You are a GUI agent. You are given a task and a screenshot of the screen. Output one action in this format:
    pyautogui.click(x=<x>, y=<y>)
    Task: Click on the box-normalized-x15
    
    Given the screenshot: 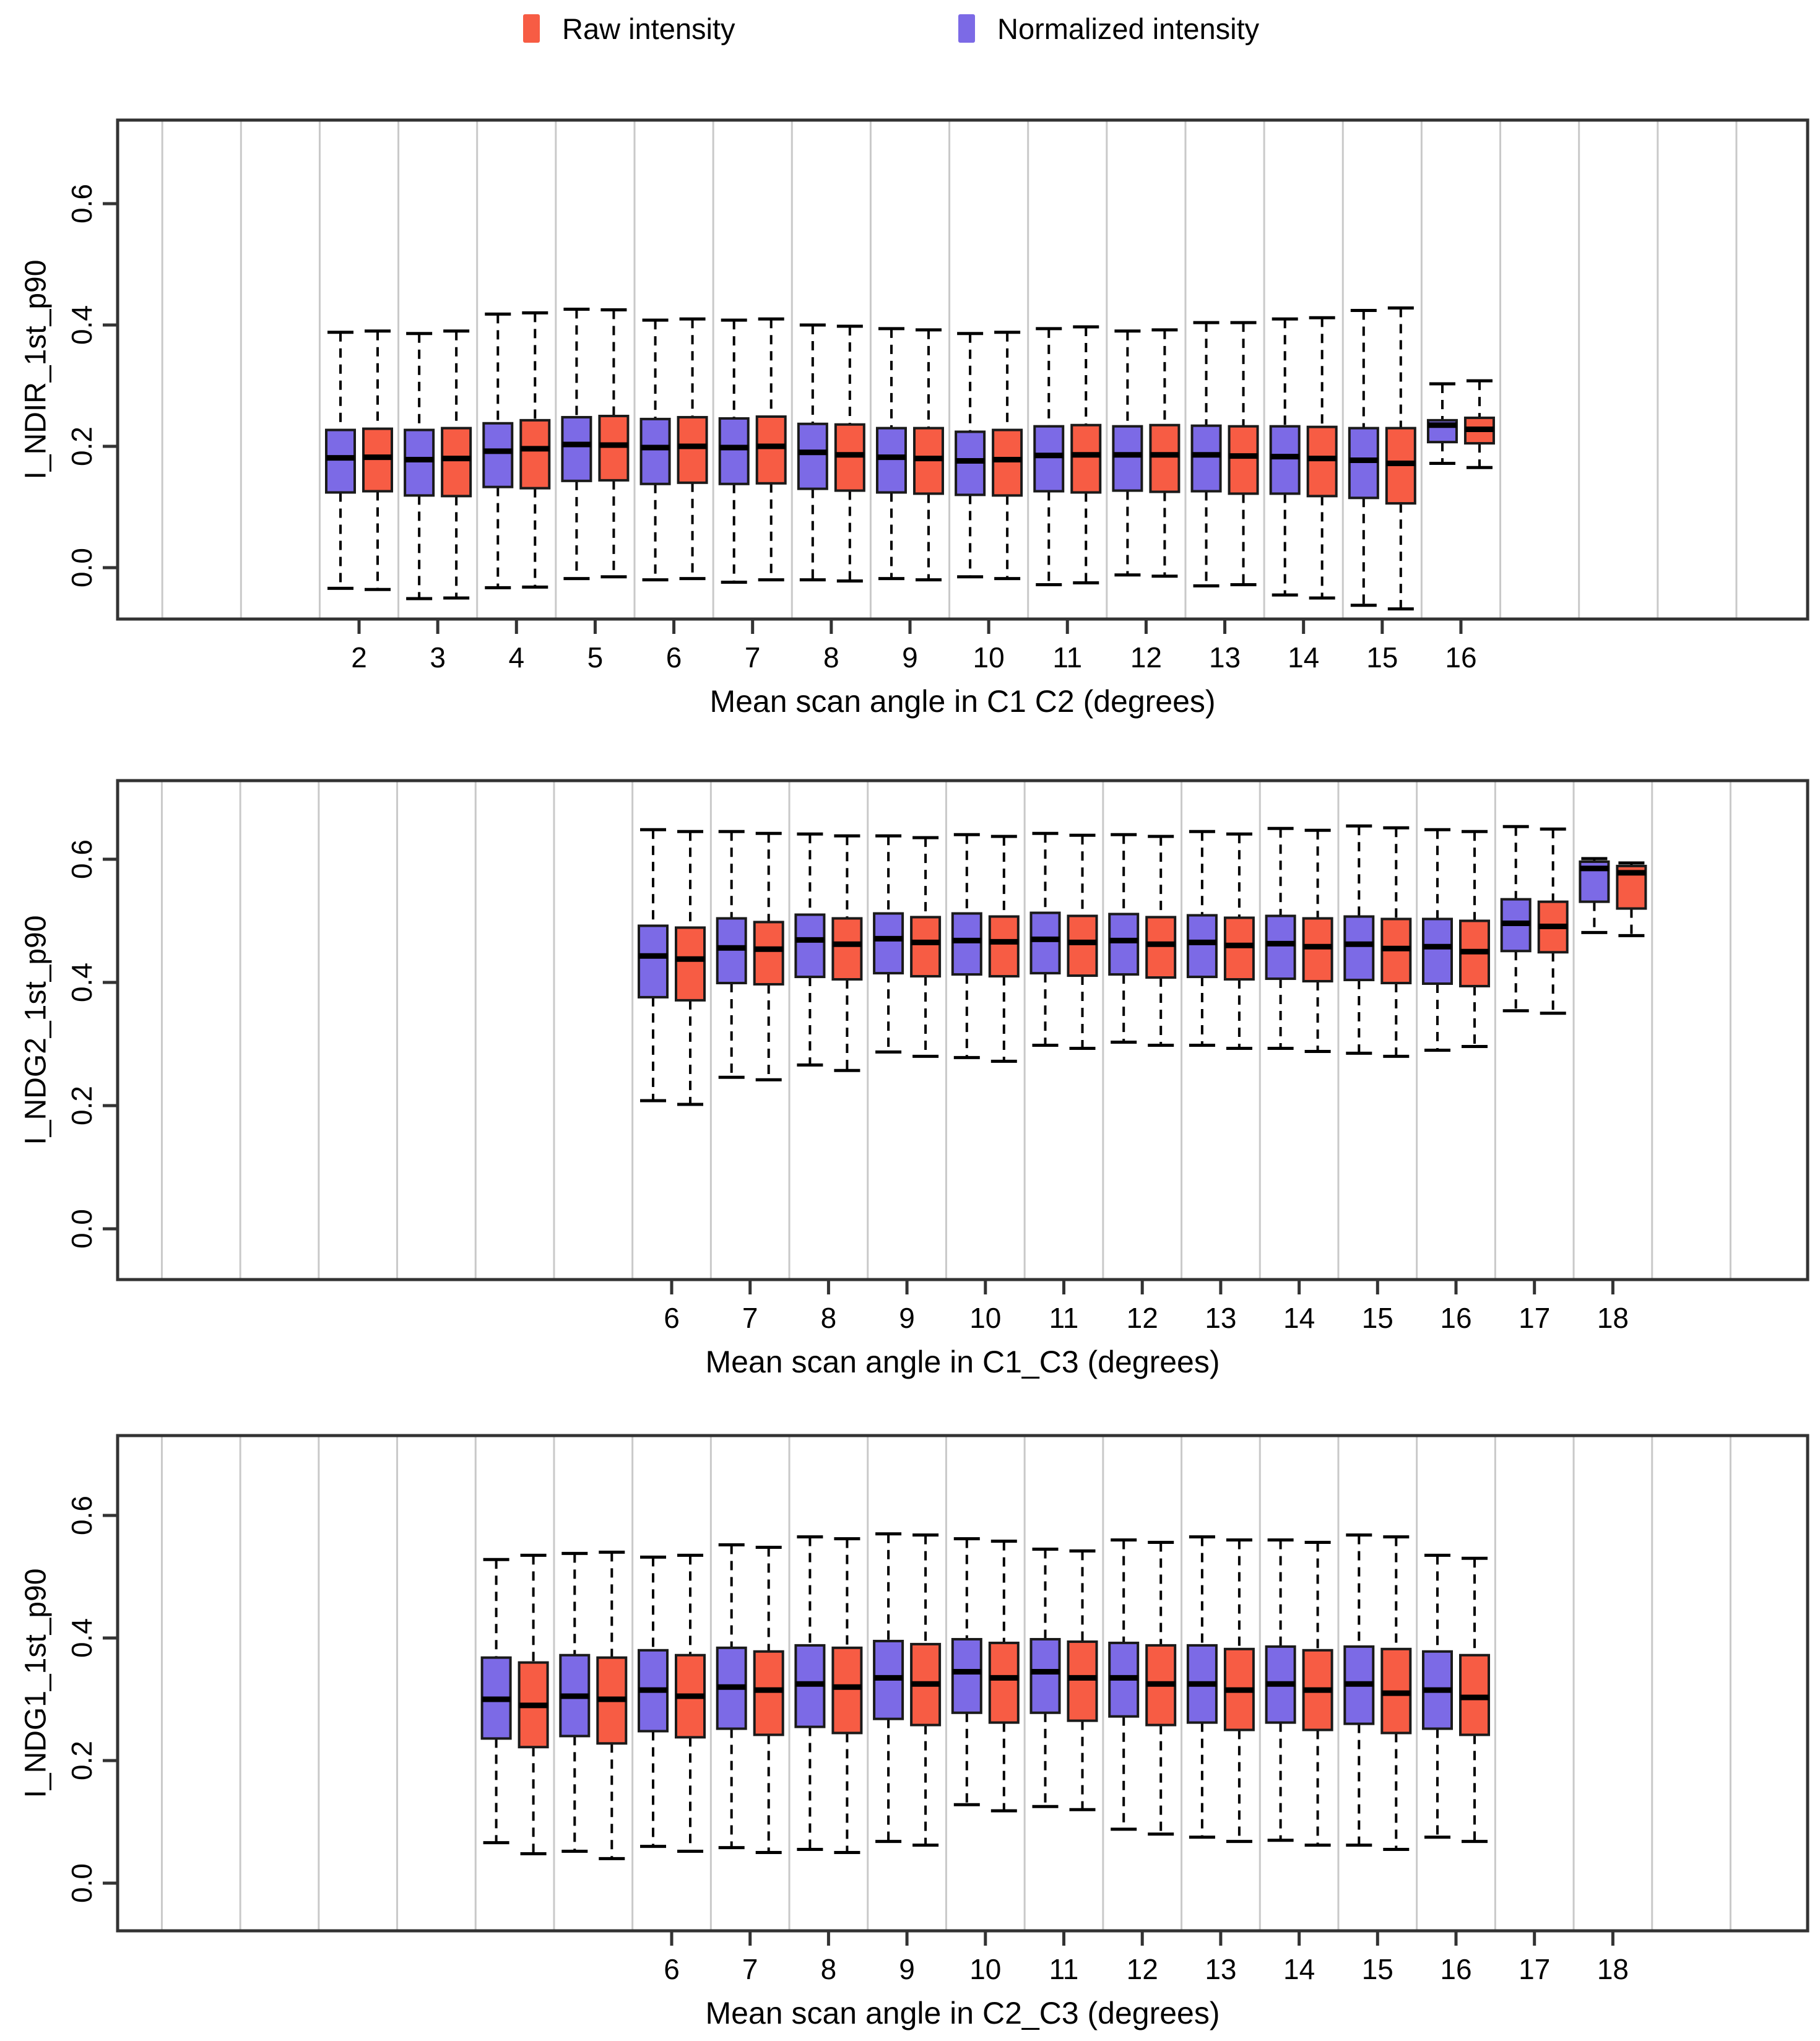 What is the action you would take?
    pyautogui.click(x=1359, y=1690)
    